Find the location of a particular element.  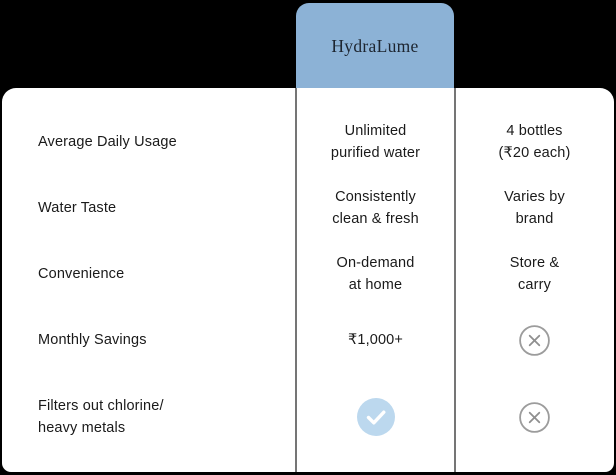

column-divider-left is located at coordinates (296, 280).